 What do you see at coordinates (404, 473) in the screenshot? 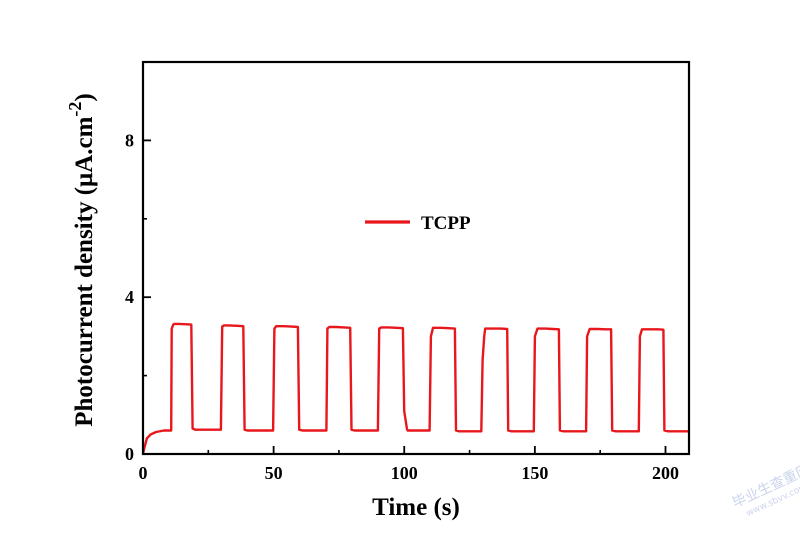
I see `x-tick-label: 100` at bounding box center [404, 473].